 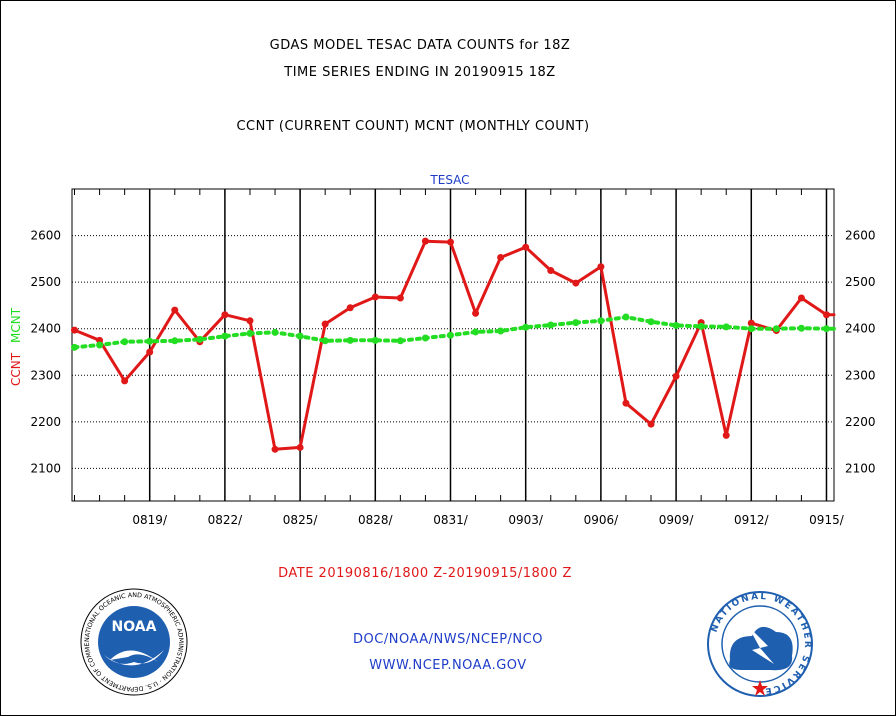 What do you see at coordinates (45, 282) in the screenshot?
I see `y-tick-label-left: 2500` at bounding box center [45, 282].